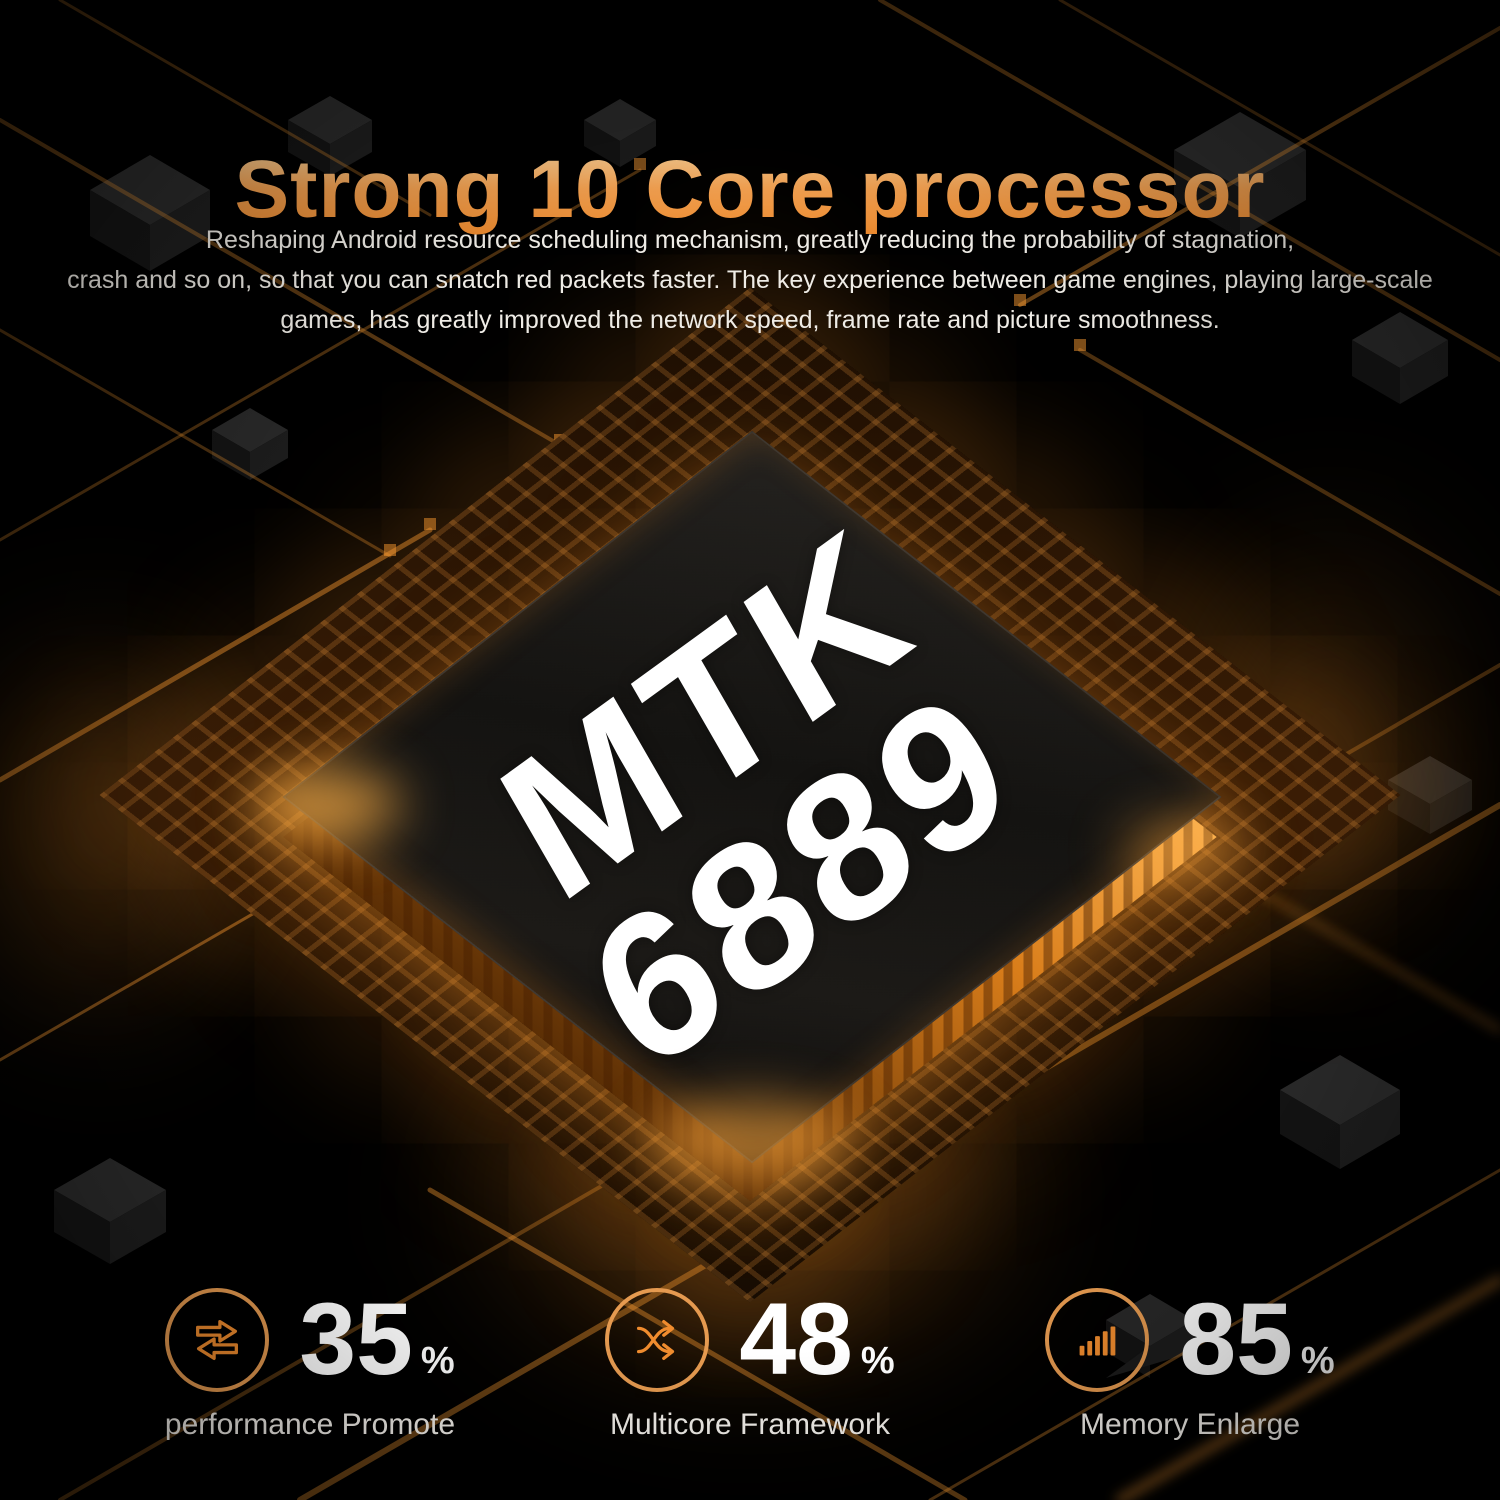 Image resolution: width=1500 pixels, height=1500 pixels. I want to click on stat-memory: 85 % Memory Enlarge, so click(1190, 1365).